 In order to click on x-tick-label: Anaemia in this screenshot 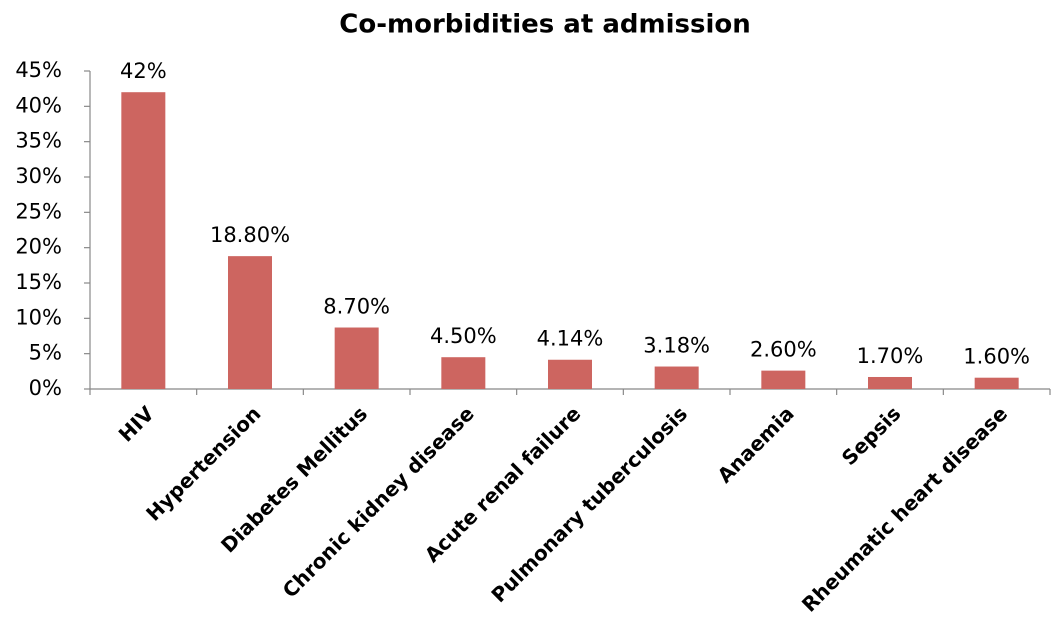, I will do `click(756, 444)`.